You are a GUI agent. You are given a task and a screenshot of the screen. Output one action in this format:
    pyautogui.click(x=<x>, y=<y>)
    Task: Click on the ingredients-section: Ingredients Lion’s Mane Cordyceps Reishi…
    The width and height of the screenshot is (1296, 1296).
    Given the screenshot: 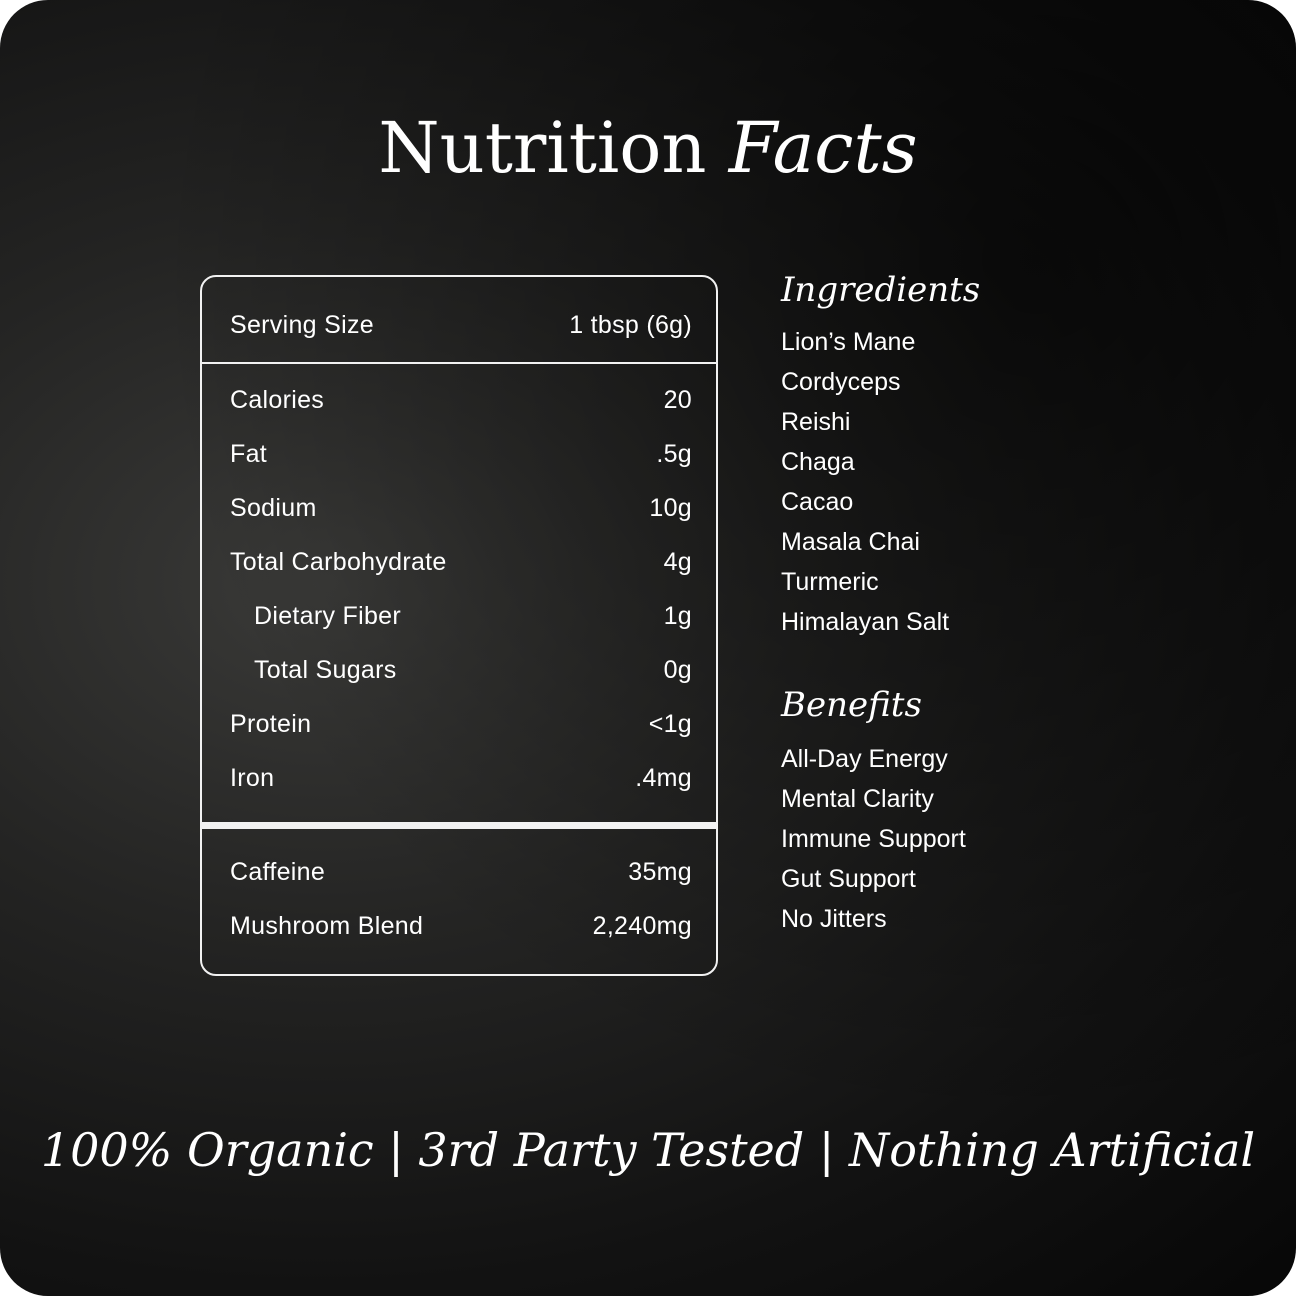 What is the action you would take?
    pyautogui.click(x=880, y=456)
    